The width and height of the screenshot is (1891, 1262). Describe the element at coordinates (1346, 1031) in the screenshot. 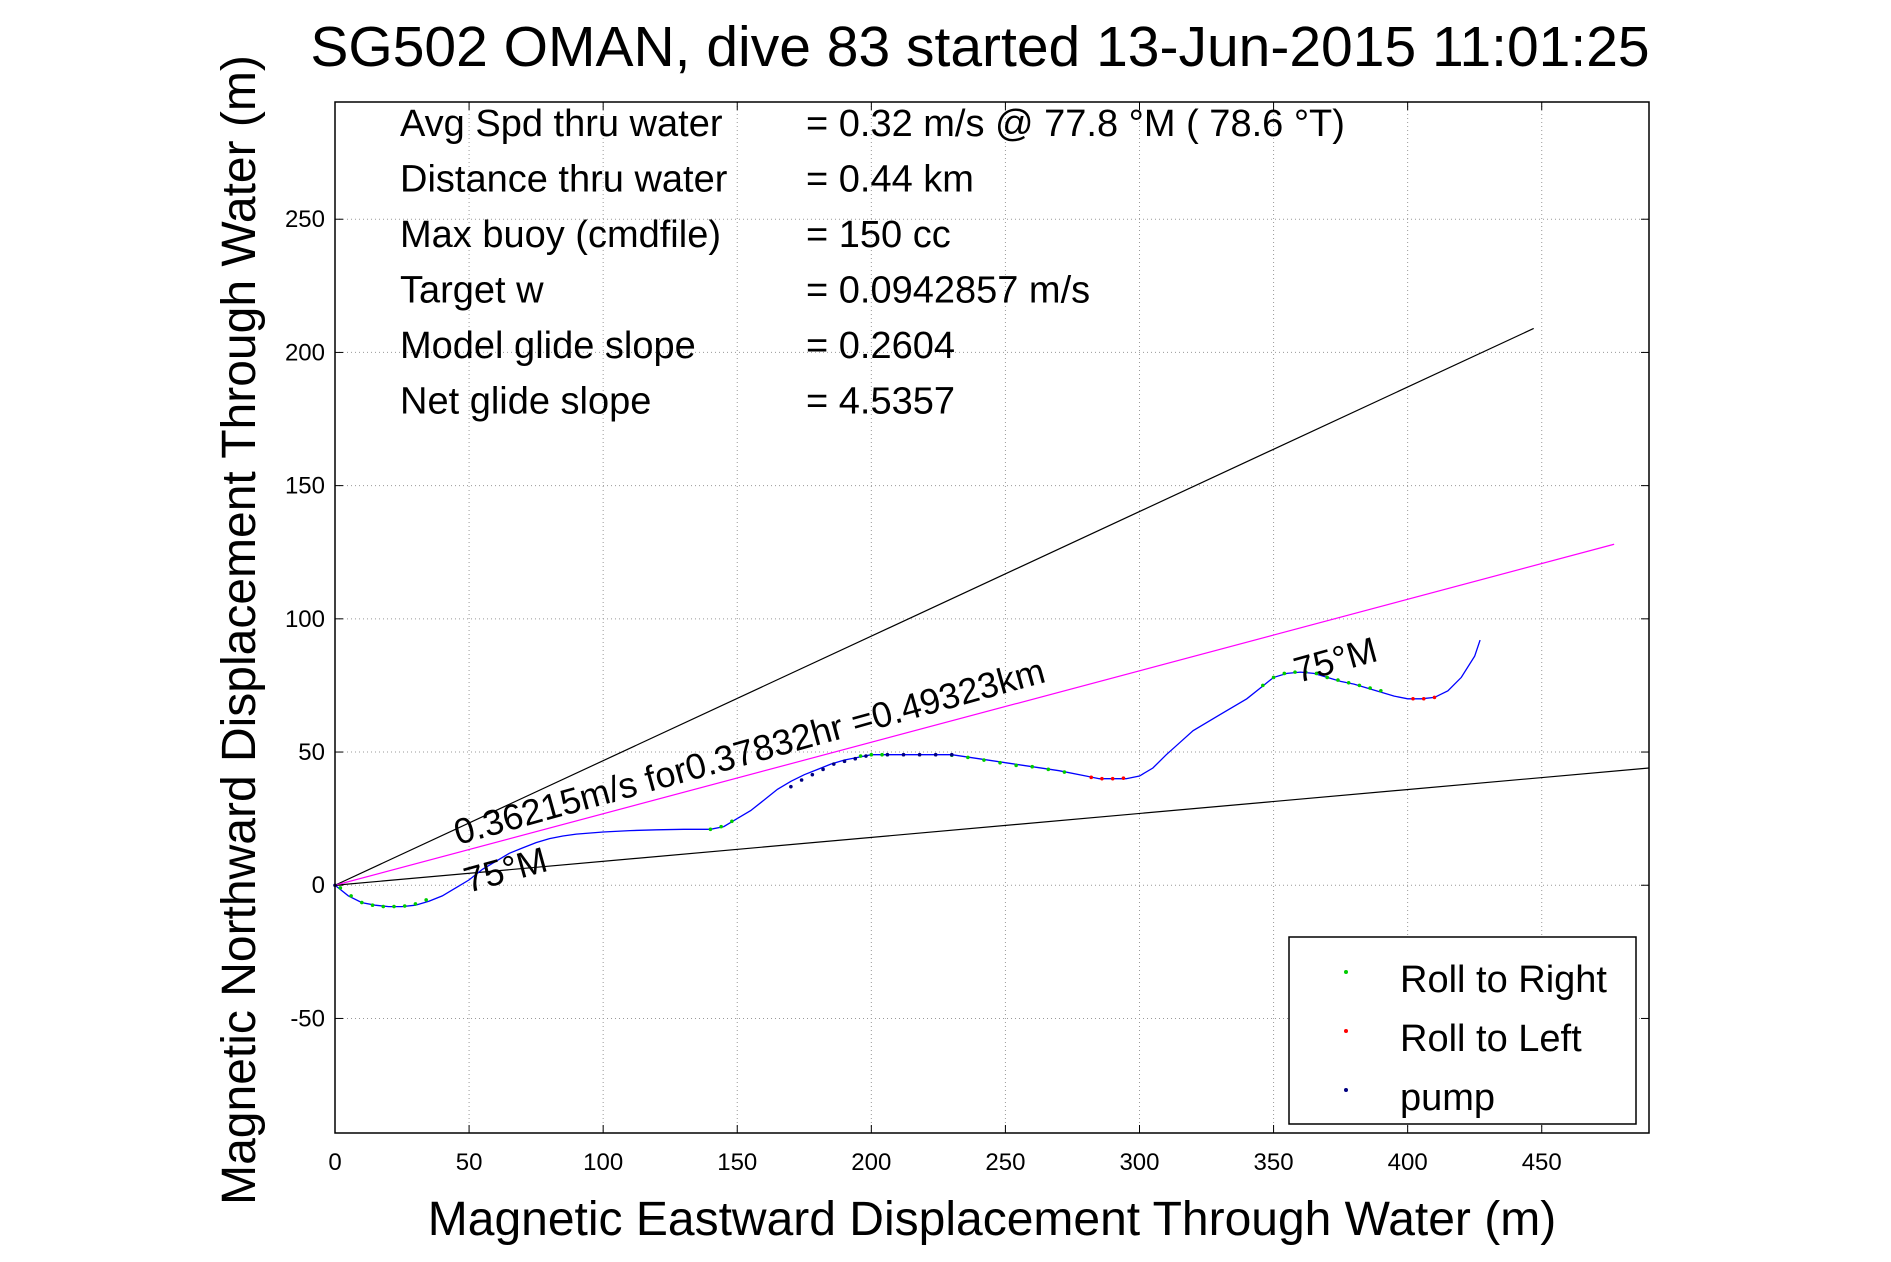

I see `legend-marker-roll-left` at that location.